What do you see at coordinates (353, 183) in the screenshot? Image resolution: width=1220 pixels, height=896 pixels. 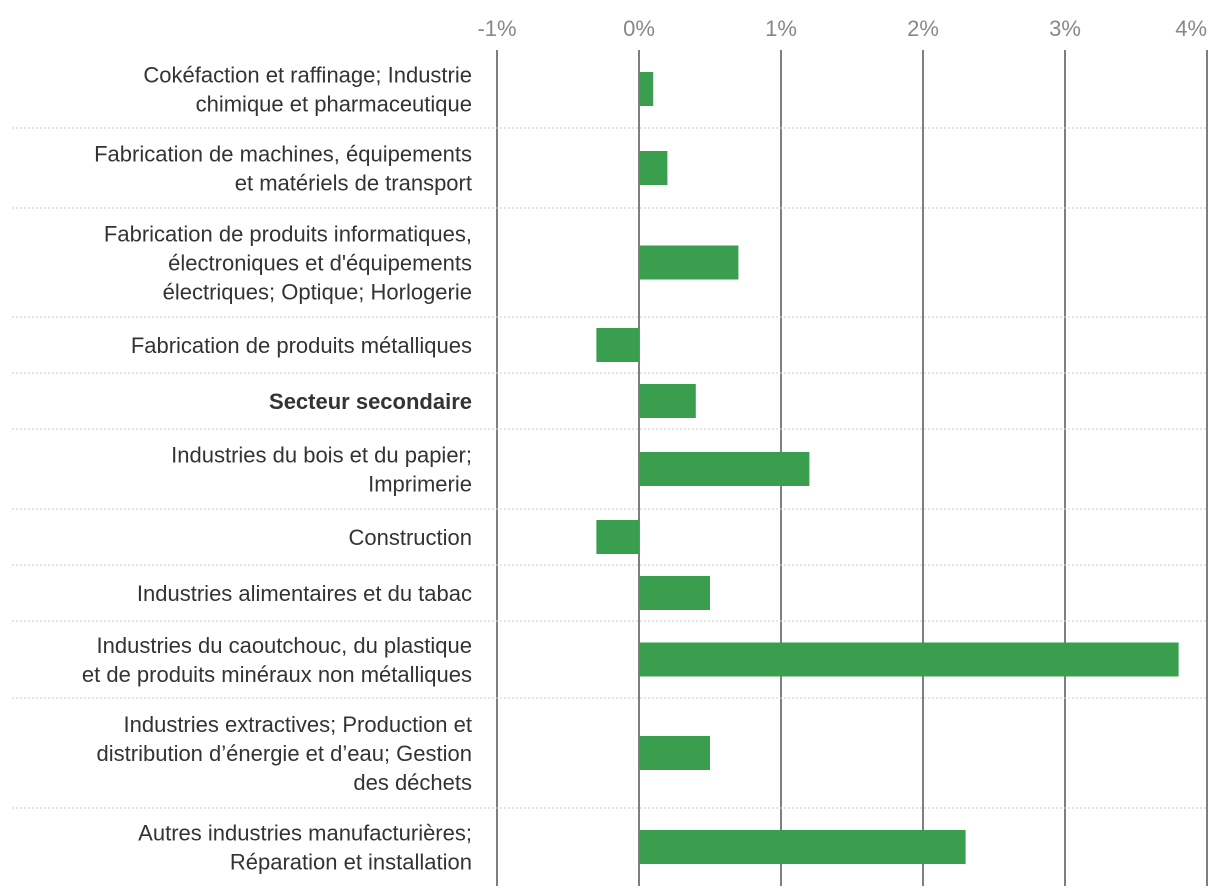 I see `category-label-line: et matériels de transport` at bounding box center [353, 183].